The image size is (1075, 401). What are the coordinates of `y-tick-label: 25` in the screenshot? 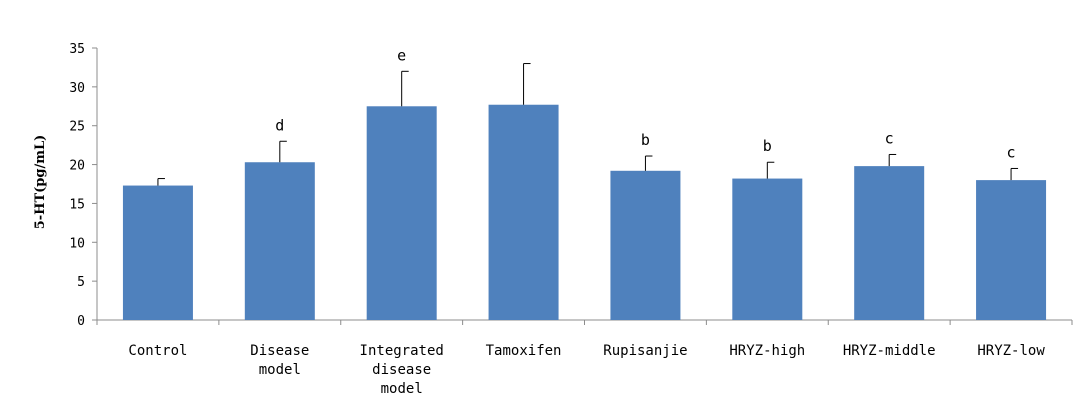 It's located at (77, 127).